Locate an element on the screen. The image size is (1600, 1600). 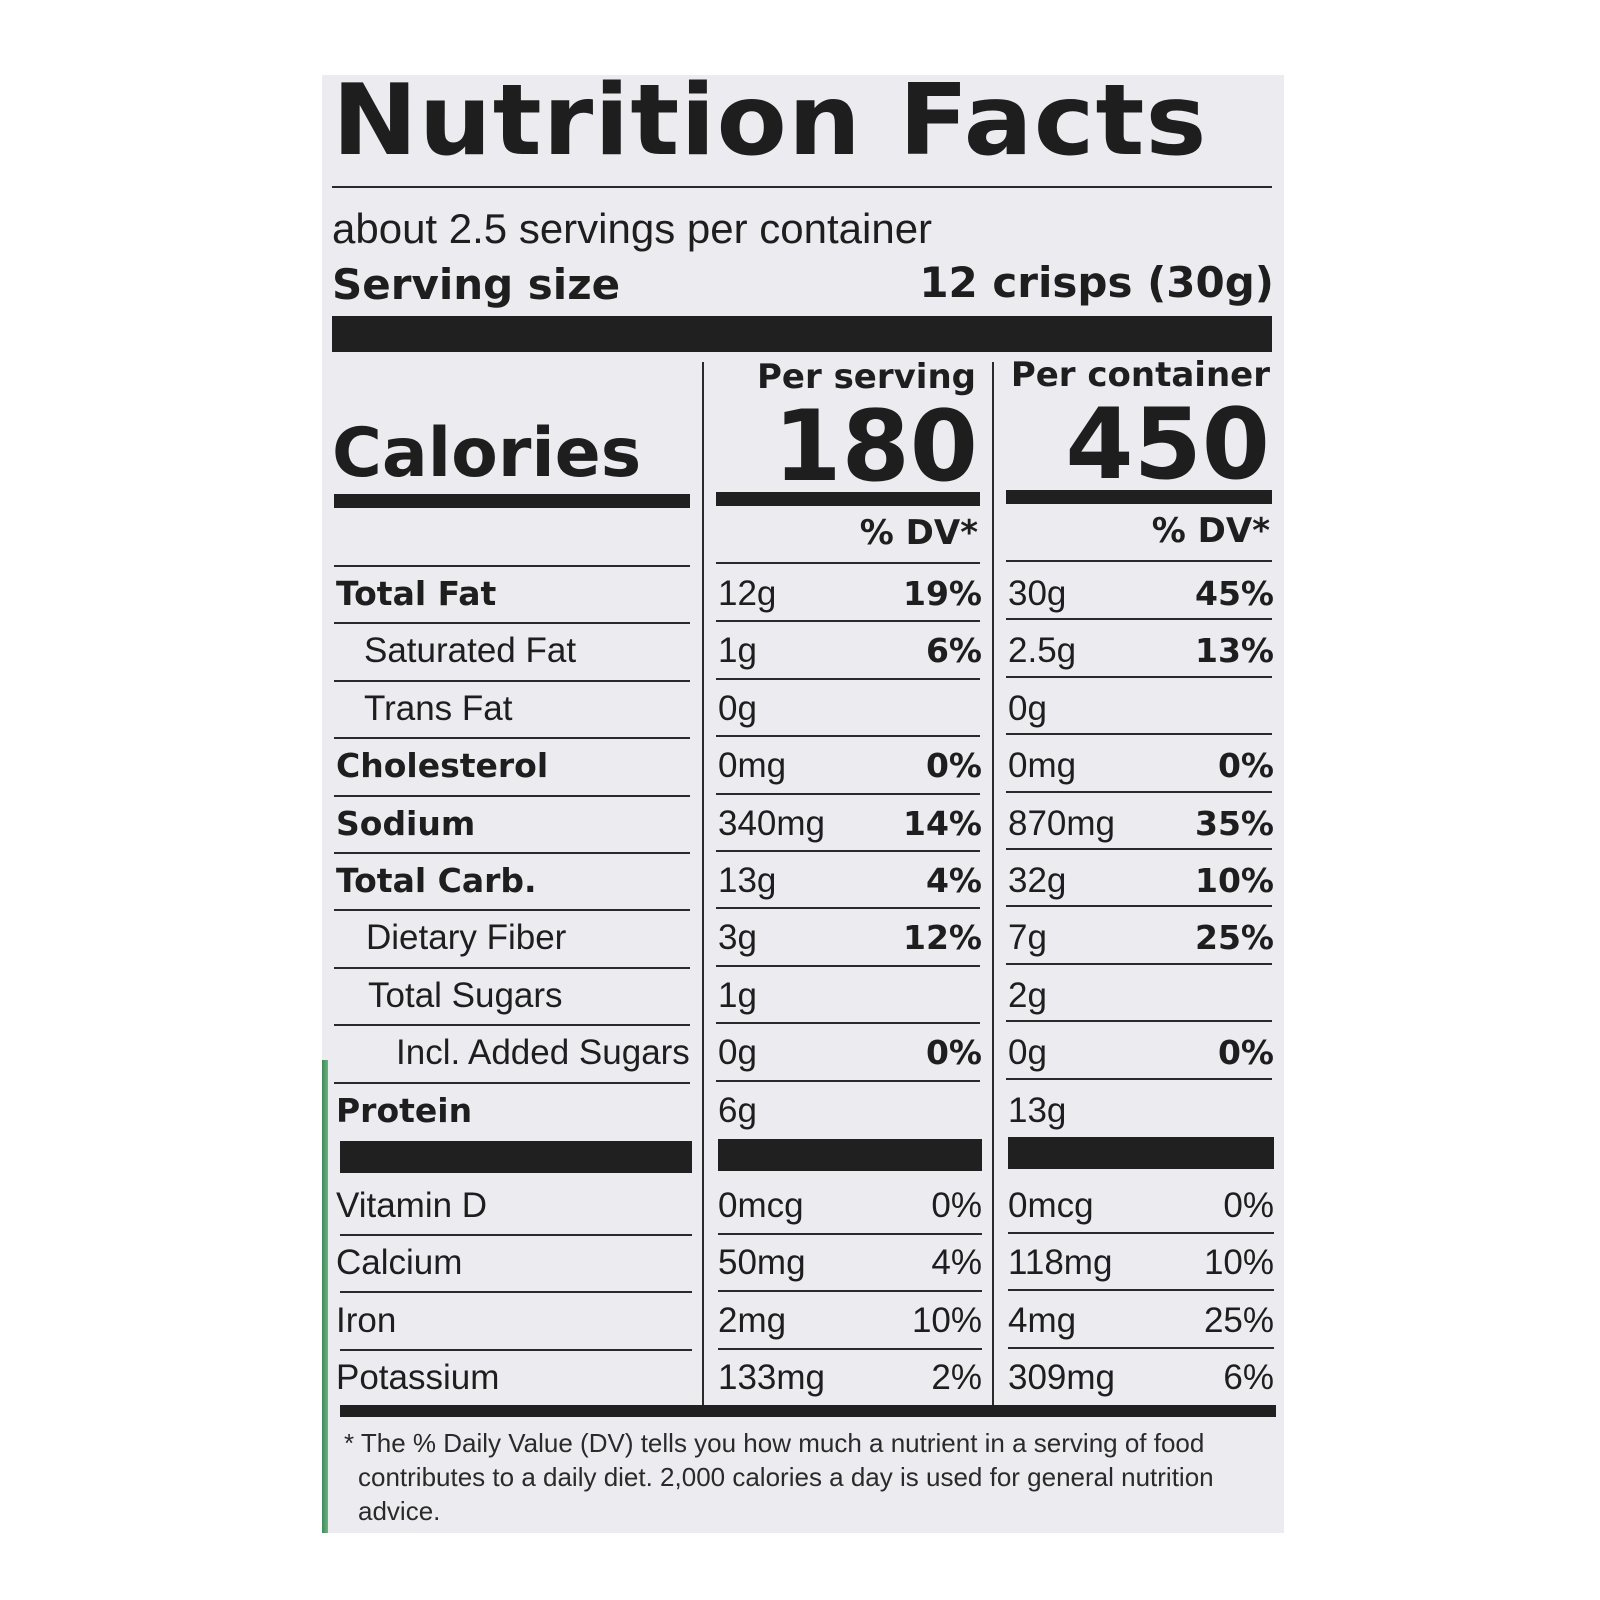
serving-amount: 0mcg is located at coordinates (761, 1205).